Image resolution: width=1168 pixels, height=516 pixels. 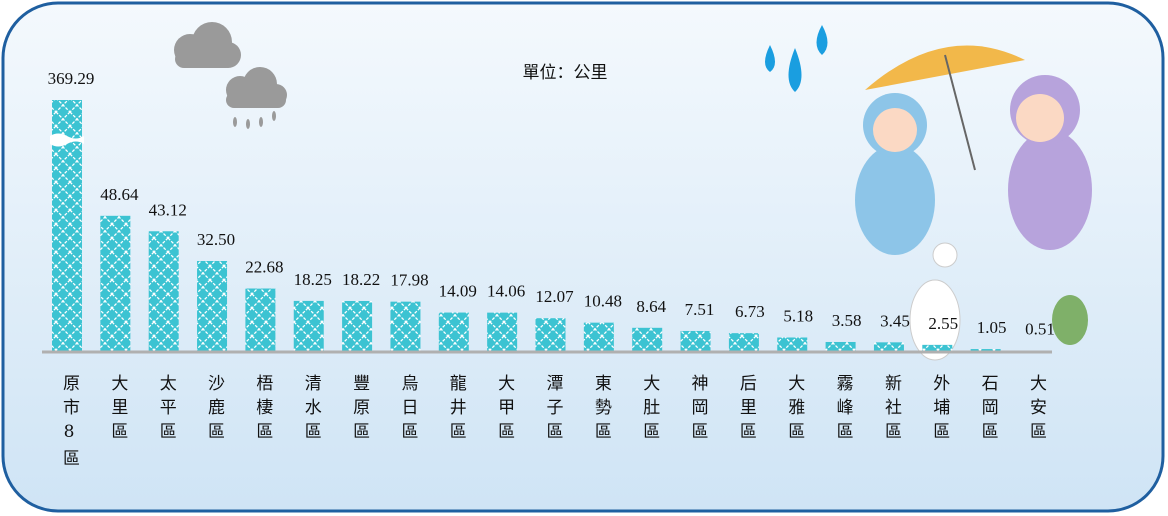 I want to click on value-label: 17.98, so click(x=409, y=280).